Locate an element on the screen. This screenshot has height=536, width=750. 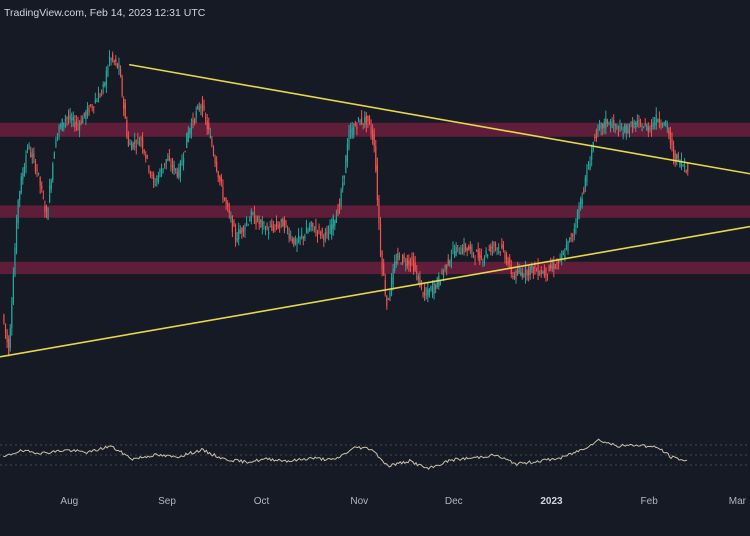
tradingview-watermark: TradingView.com, Feb 14, 2023 12:31 UTC is located at coordinates (105, 13).